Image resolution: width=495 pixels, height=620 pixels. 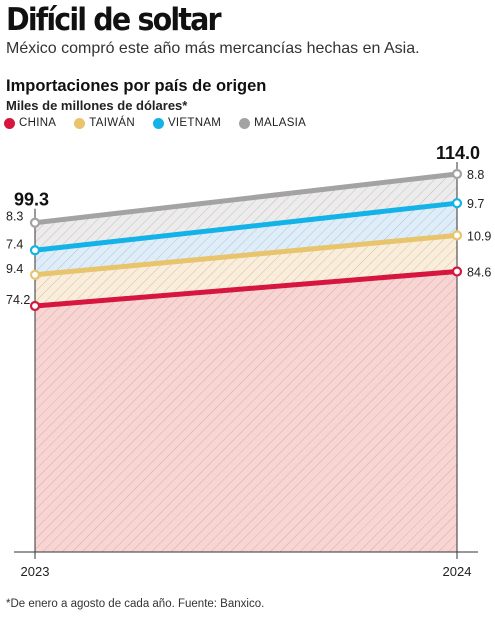 I want to click on value-label-malasia-2024: 8.8, so click(x=475, y=175).